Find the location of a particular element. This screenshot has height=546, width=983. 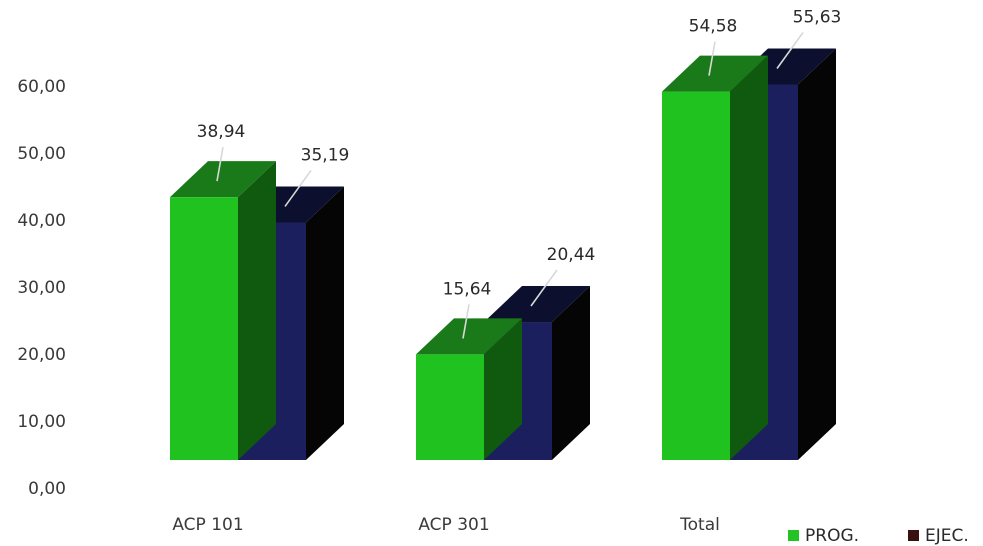

y-tick-label: 40,00 is located at coordinates (41, 221).